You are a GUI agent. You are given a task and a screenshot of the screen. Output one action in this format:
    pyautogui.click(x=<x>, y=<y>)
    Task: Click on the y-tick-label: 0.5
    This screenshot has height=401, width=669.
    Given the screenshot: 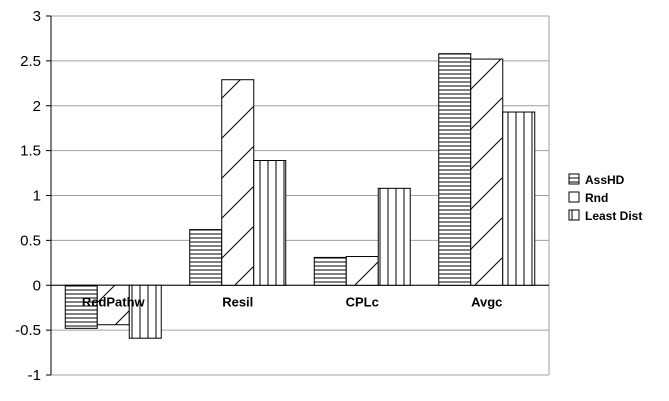 What is the action you would take?
    pyautogui.click(x=30, y=240)
    